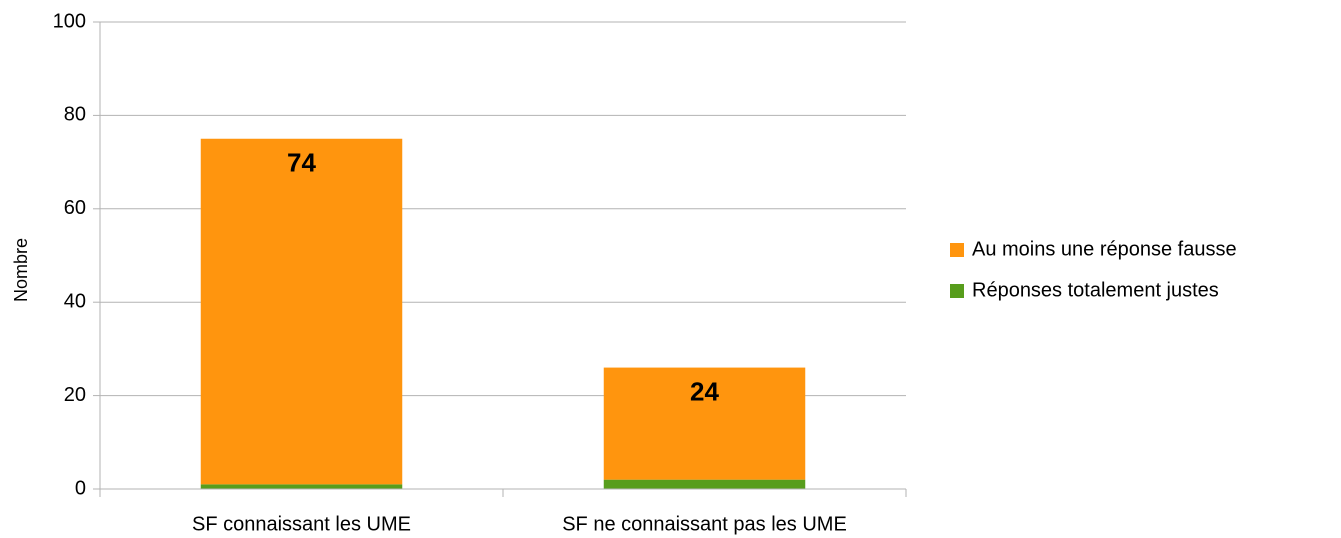 The width and height of the screenshot is (1341, 538). I want to click on legend-label: Au moins une réponse fausse, so click(1104, 249).